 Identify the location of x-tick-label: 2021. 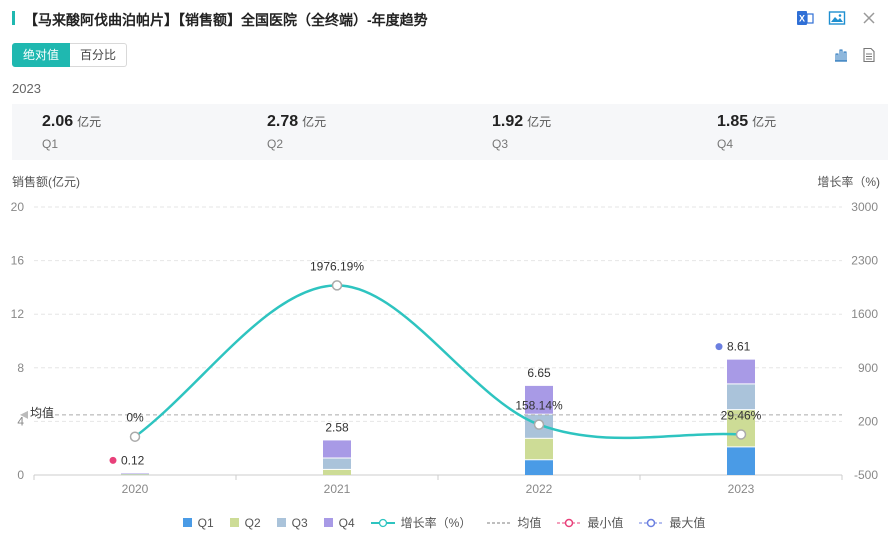
(337, 489).